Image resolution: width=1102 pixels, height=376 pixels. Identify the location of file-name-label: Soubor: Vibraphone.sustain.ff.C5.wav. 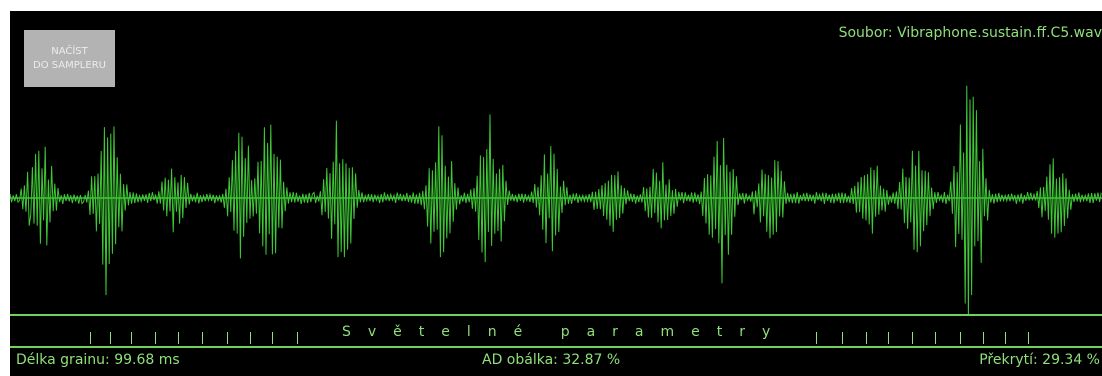
(970, 33).